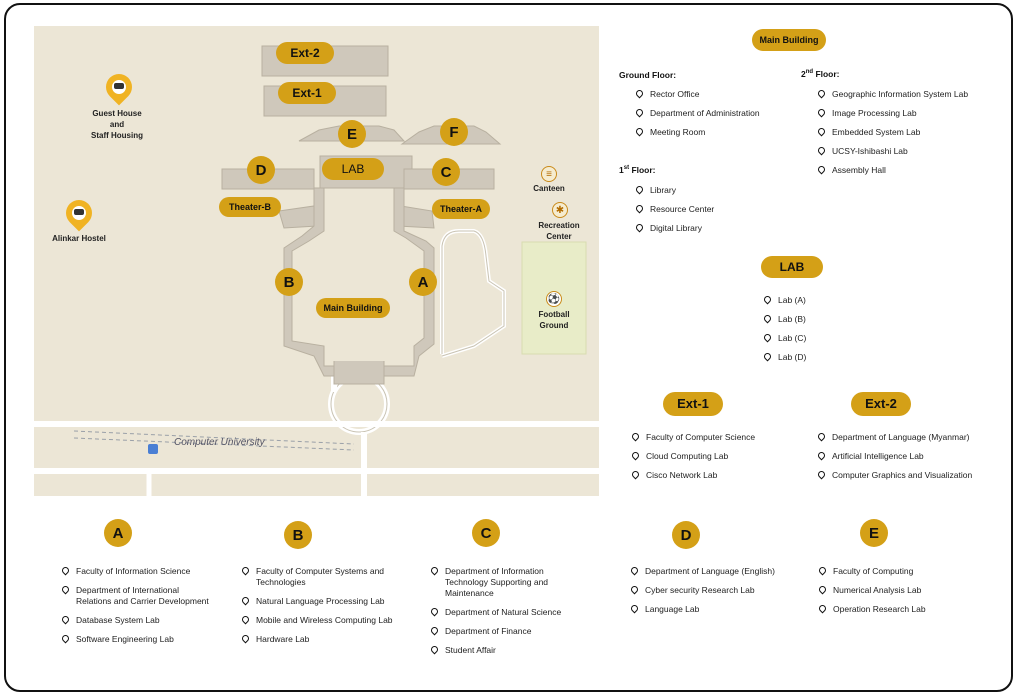  Describe the element at coordinates (261, 170) in the screenshot. I see `d-marker: D` at that location.